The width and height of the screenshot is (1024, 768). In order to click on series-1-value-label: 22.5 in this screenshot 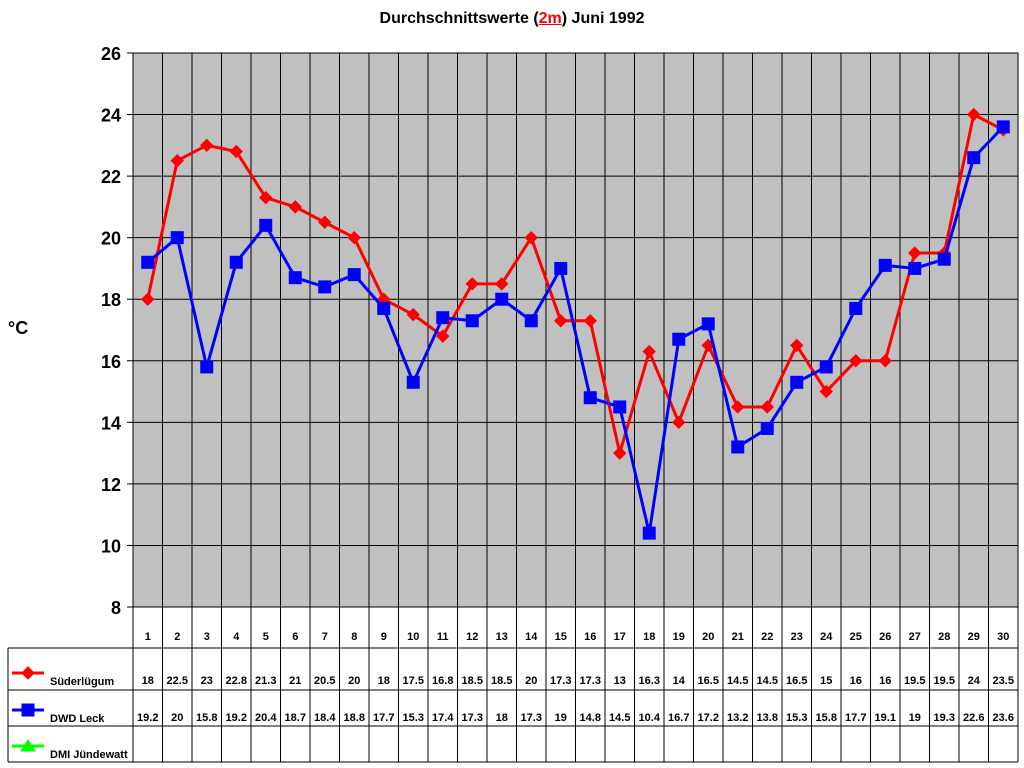, I will do `click(177, 681)`.